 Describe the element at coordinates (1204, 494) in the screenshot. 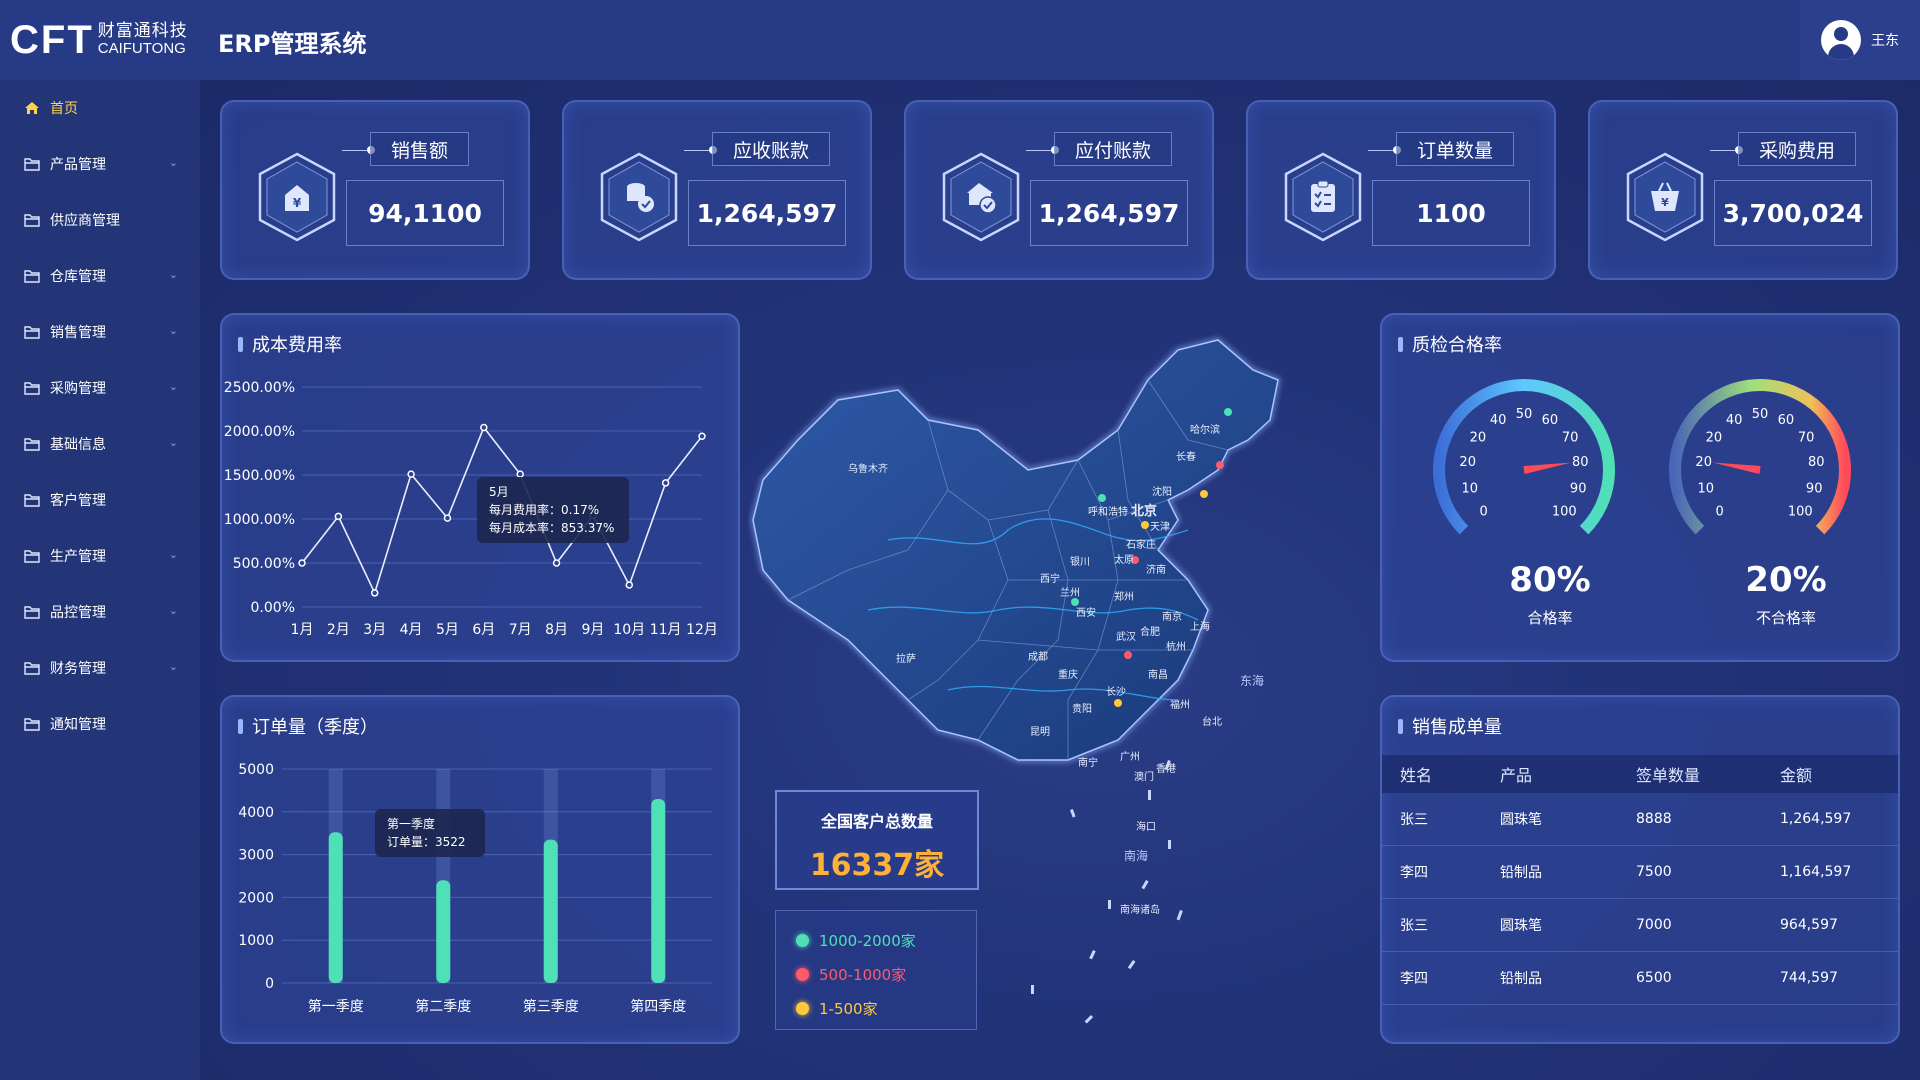

I see `marker-shenyang` at that location.